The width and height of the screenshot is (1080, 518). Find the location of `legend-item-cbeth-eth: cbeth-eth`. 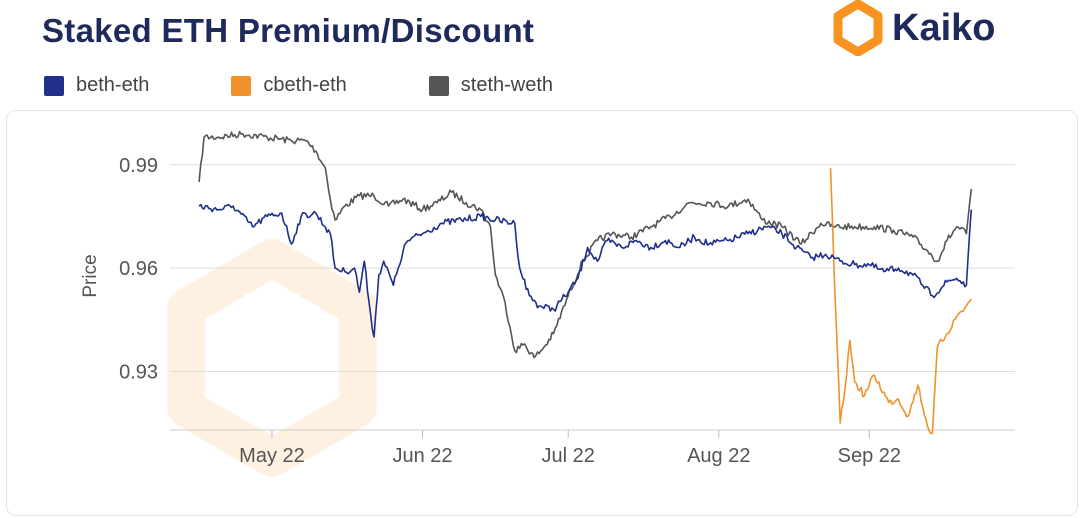

legend-item-cbeth-eth: cbeth-eth is located at coordinates (289, 85).